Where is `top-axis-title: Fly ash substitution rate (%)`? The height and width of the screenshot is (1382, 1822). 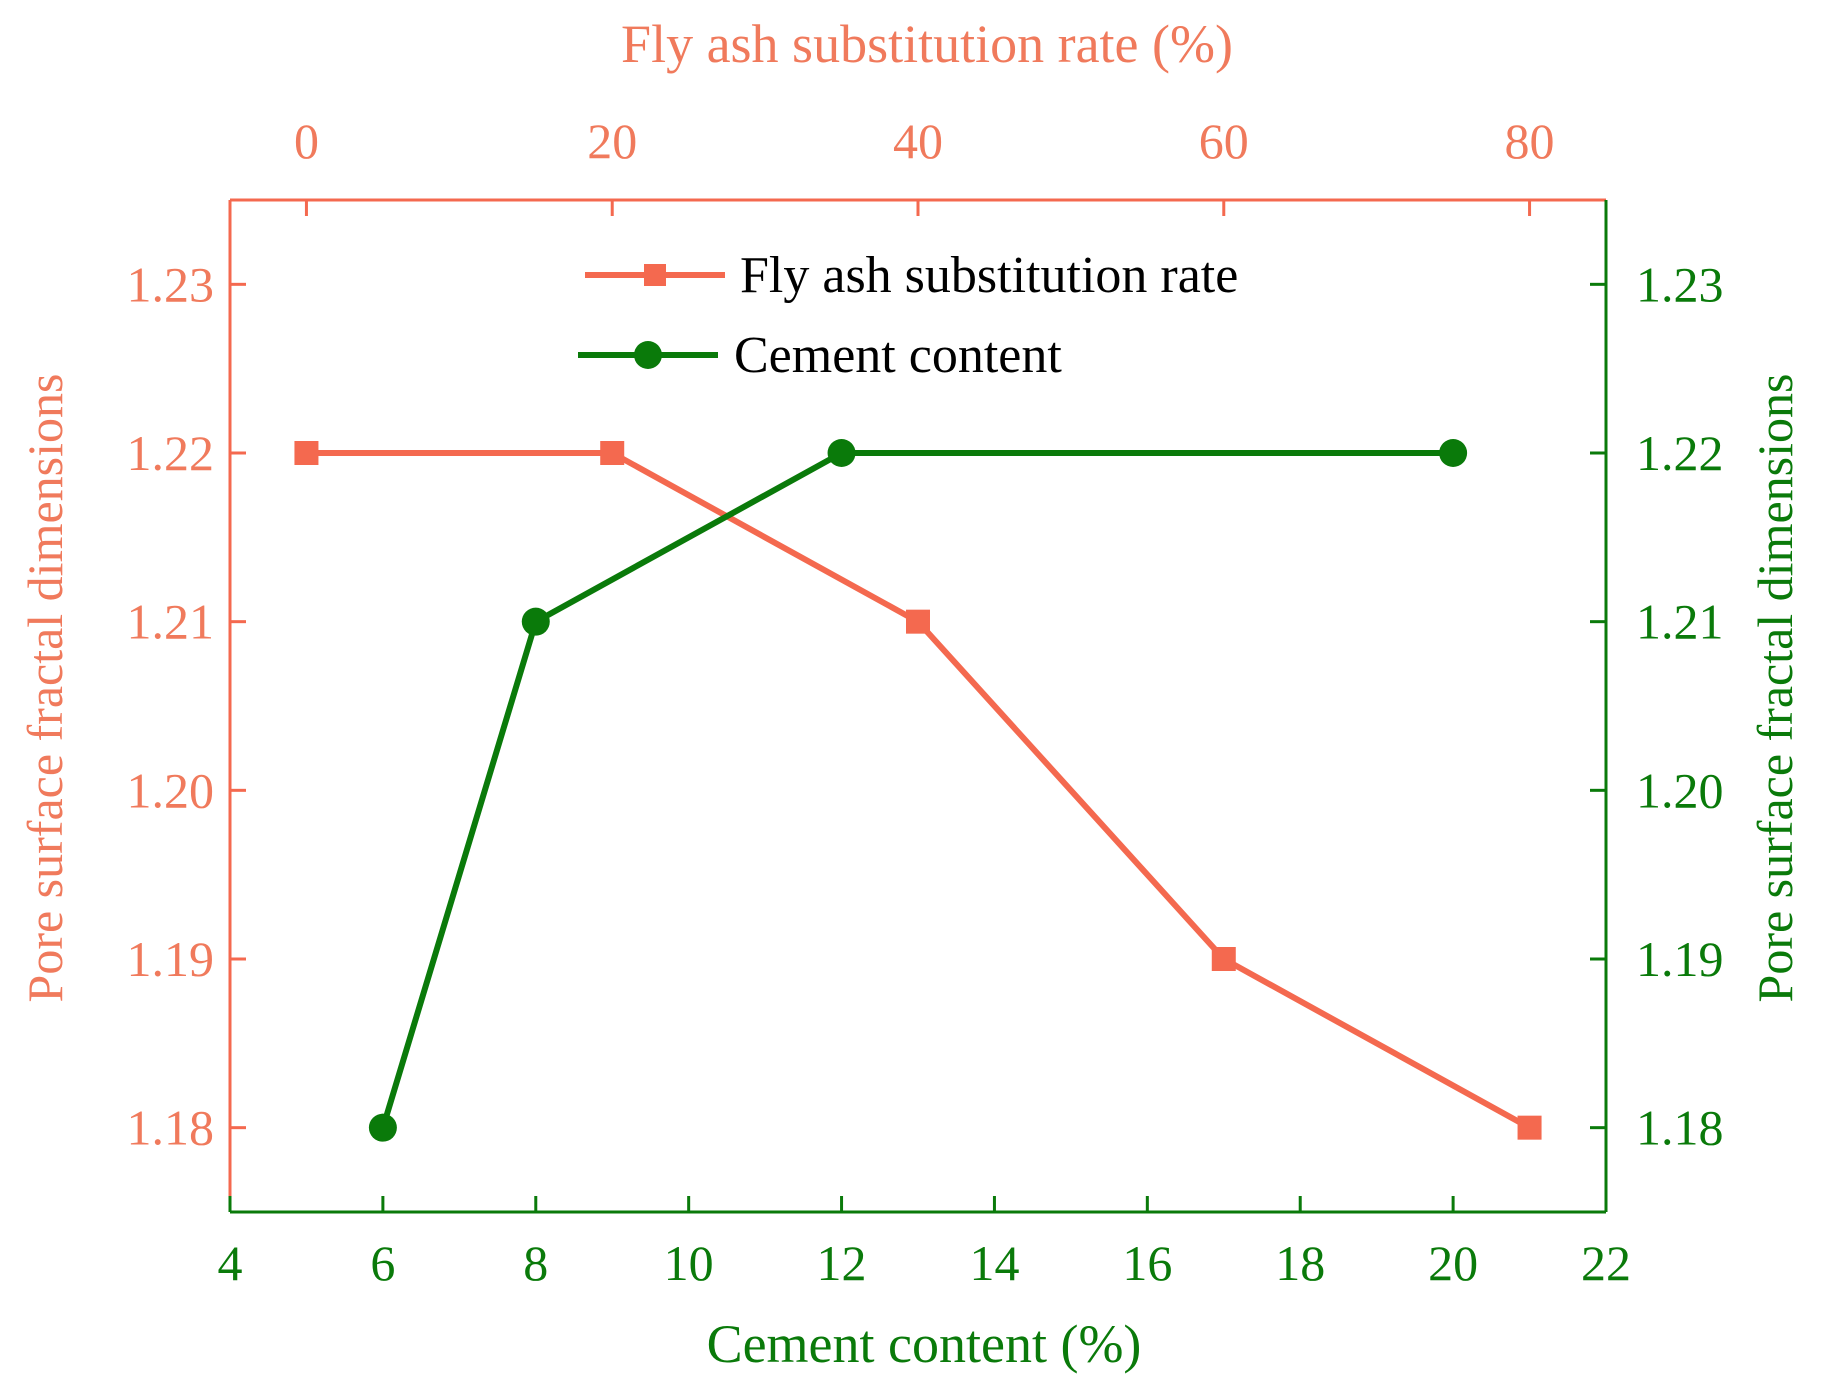 top-axis-title: Fly ash substitution rate (%) is located at coordinates (927, 44).